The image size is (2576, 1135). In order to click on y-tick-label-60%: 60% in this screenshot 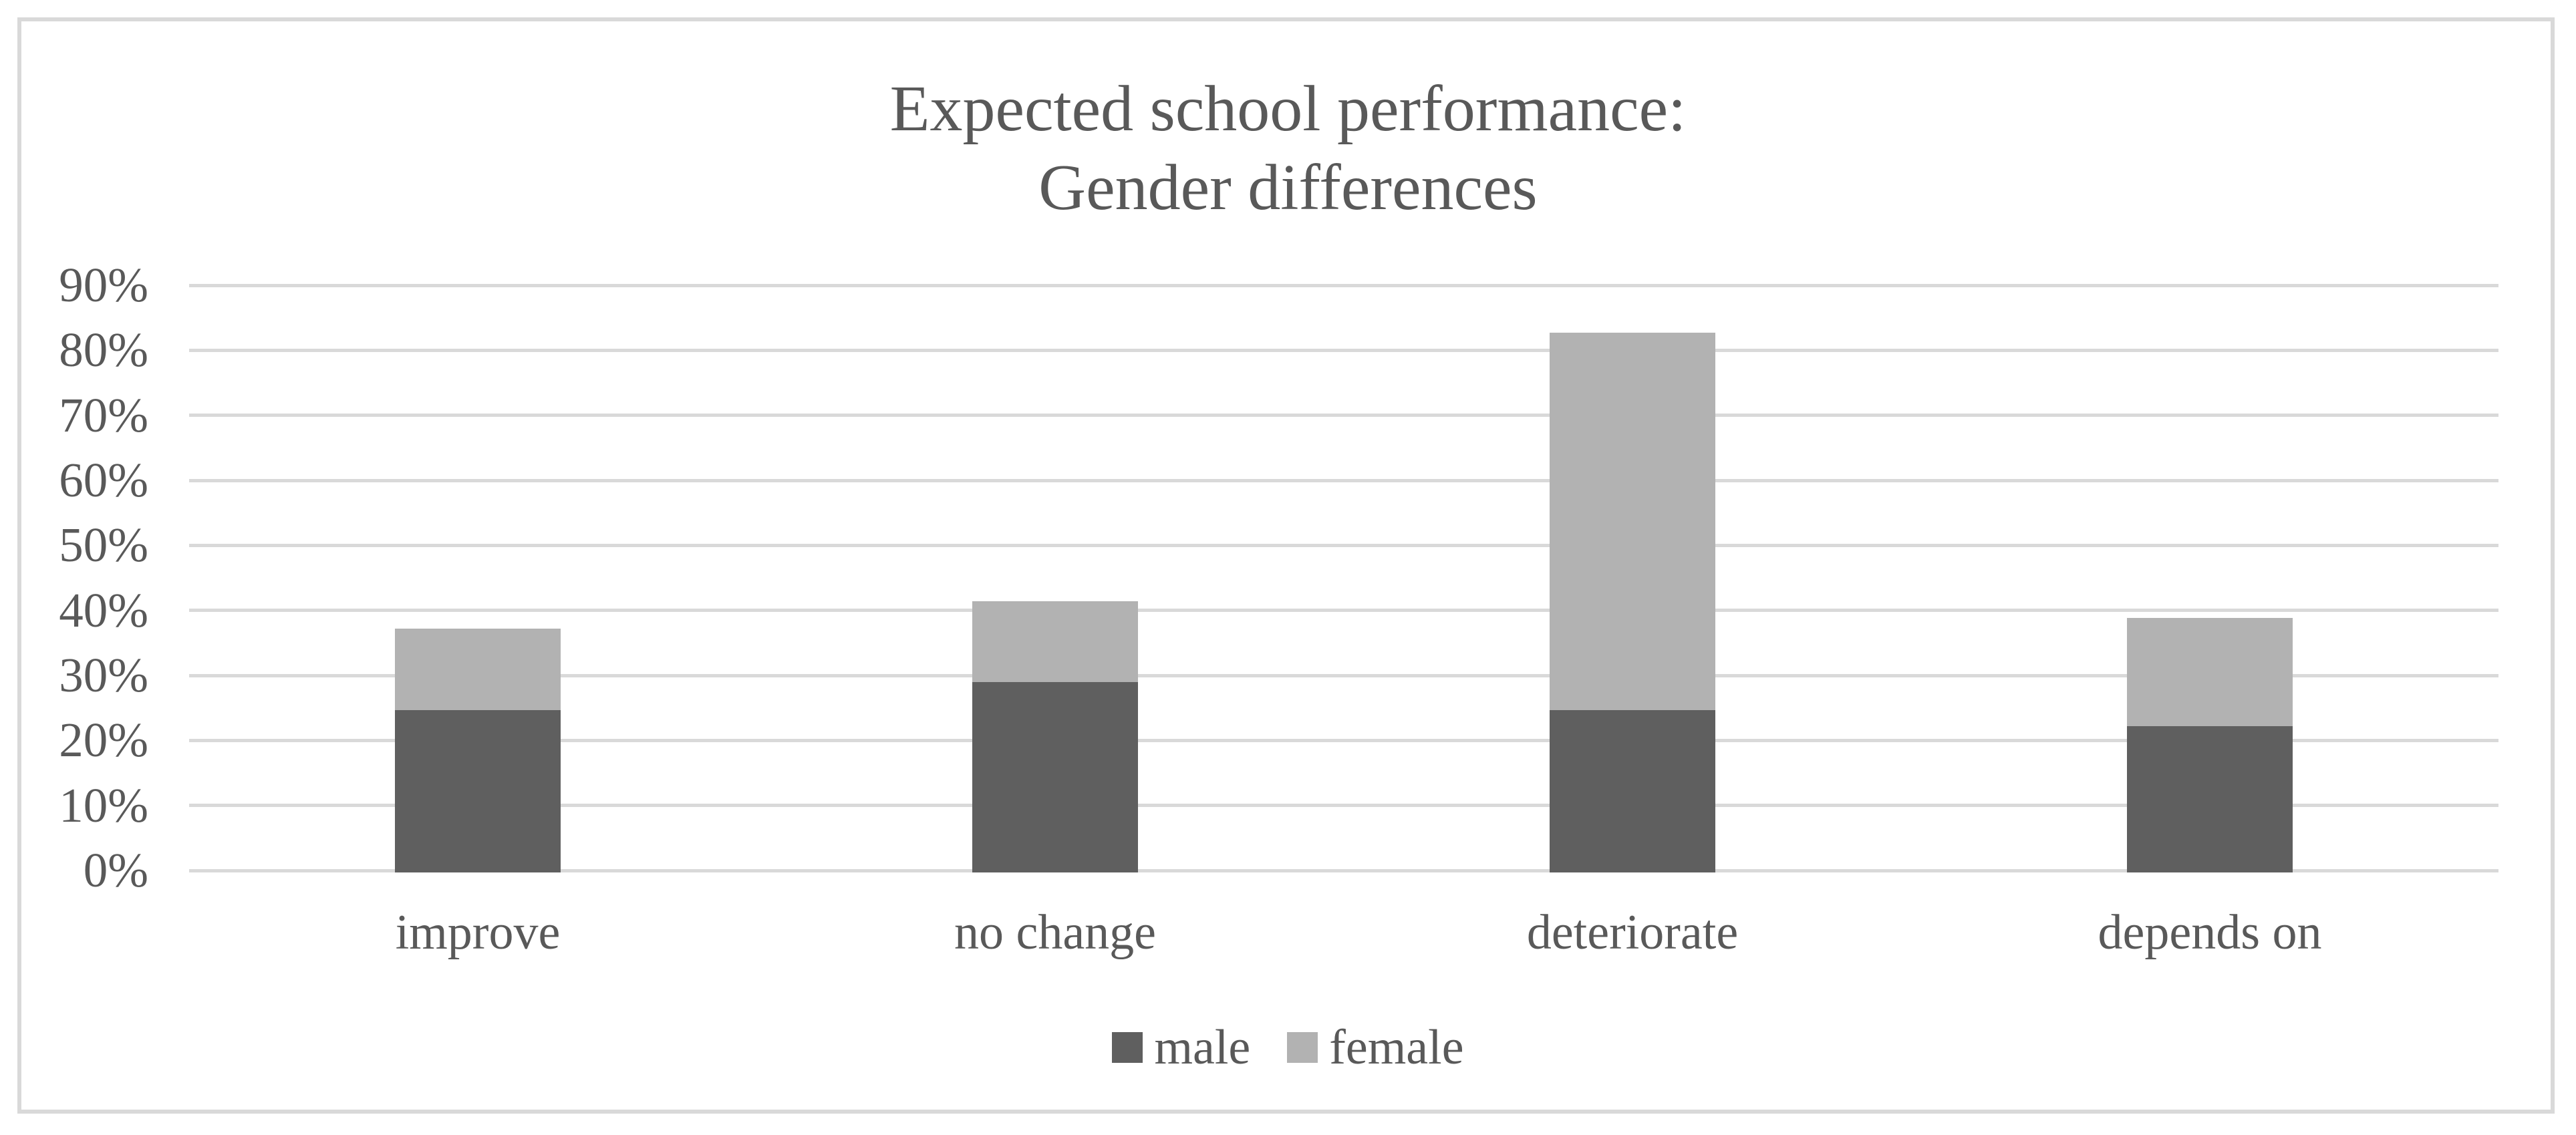, I will do `click(103, 480)`.